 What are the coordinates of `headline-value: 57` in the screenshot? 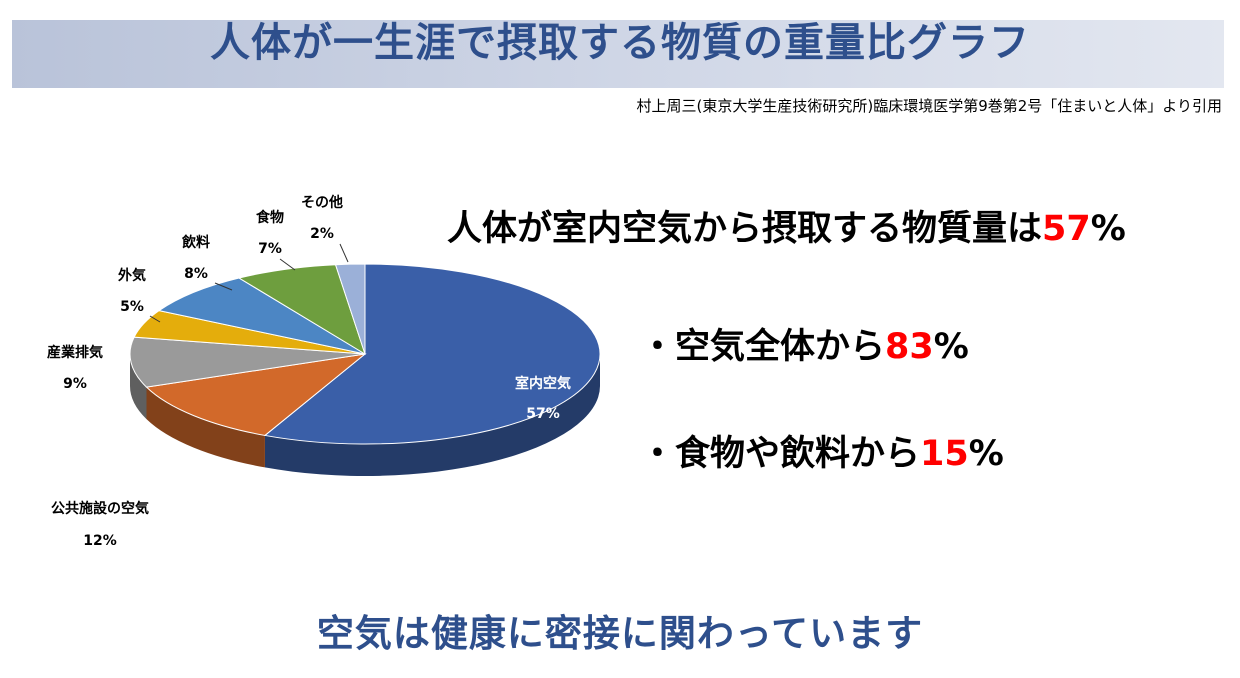 It's located at (1066, 229).